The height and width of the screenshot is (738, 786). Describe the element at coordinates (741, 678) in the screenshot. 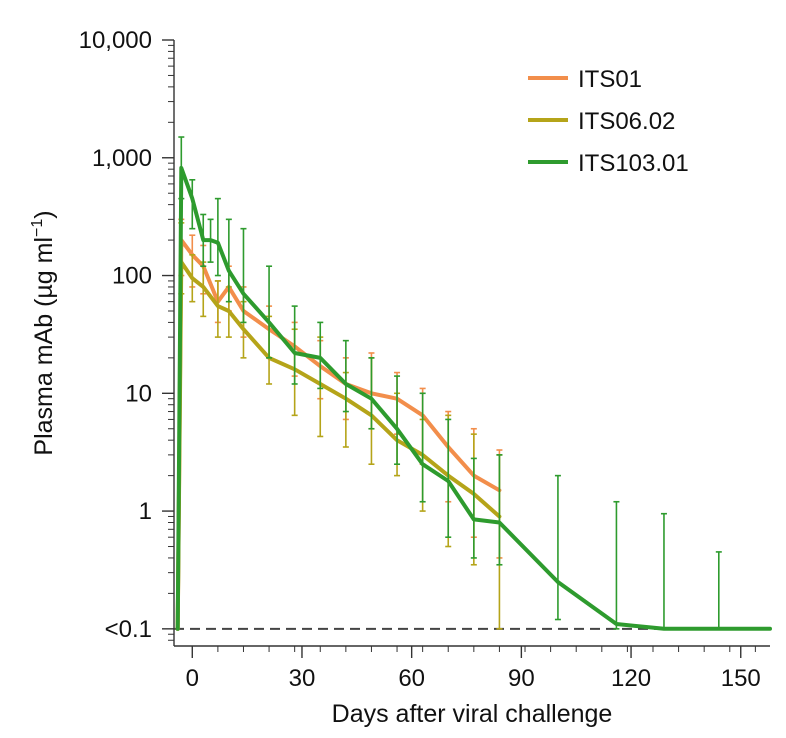

I see `x-tick-label: 150` at that location.